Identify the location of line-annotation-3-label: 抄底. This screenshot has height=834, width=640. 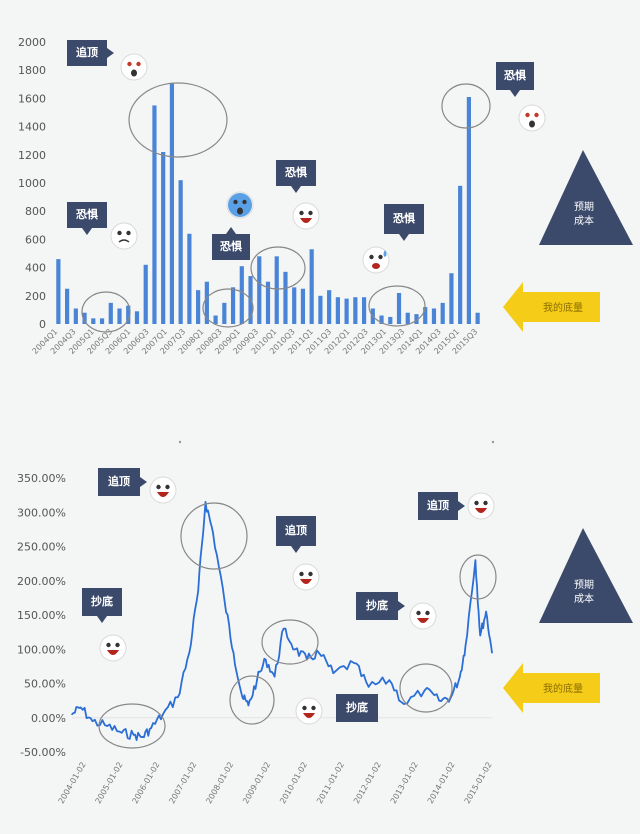
(357, 707).